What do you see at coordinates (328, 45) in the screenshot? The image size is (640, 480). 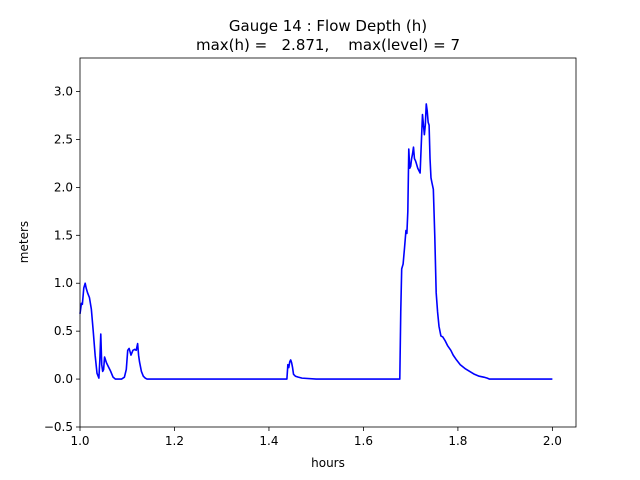 I see `chart-subtitle: max(h) = 2.871, max(level) = 7` at bounding box center [328, 45].